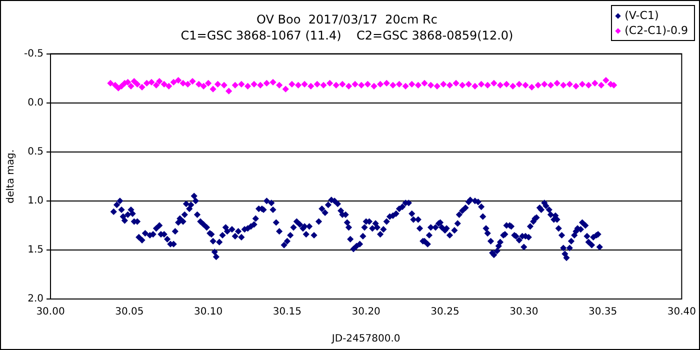 The height and width of the screenshot is (350, 700). I want to click on x-tick-label: 30.10, so click(208, 312).